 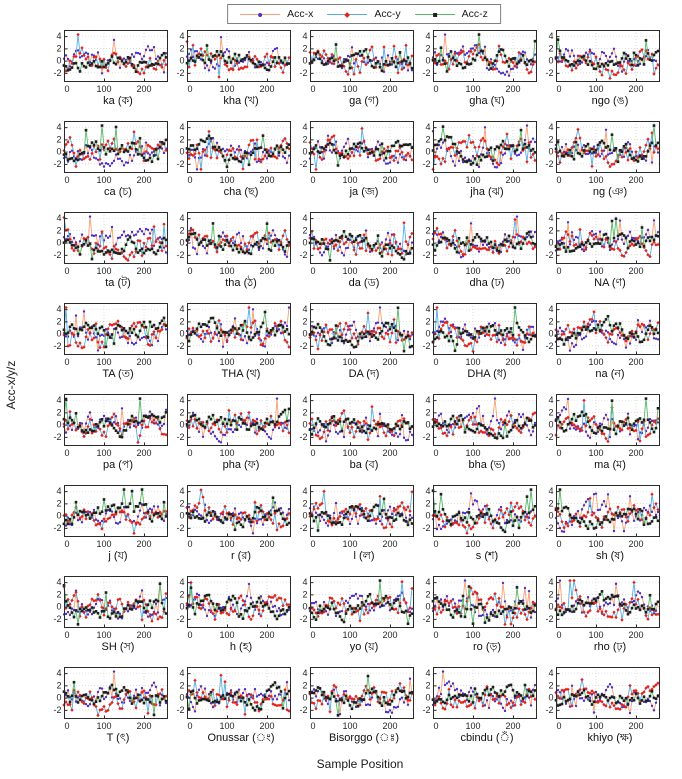 What do you see at coordinates (241, 738) in the screenshot?
I see `subplot-label: Onussar (ং)` at bounding box center [241, 738].